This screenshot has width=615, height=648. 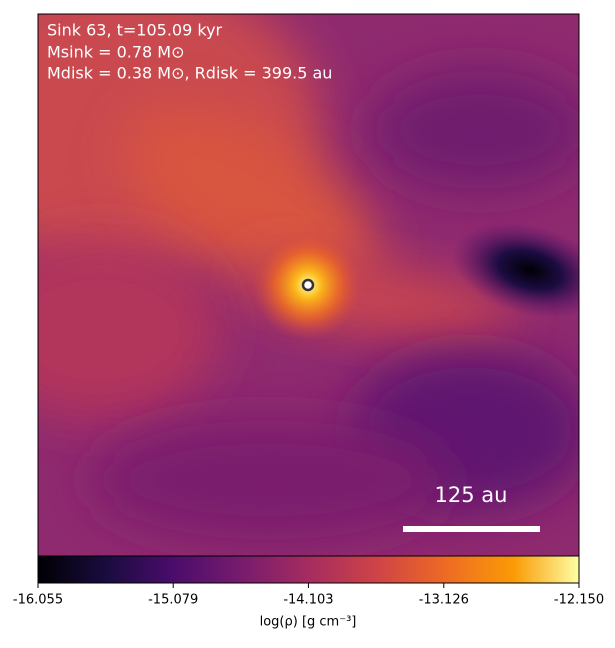 I want to click on tick-label: -14.103, so click(x=308, y=600).